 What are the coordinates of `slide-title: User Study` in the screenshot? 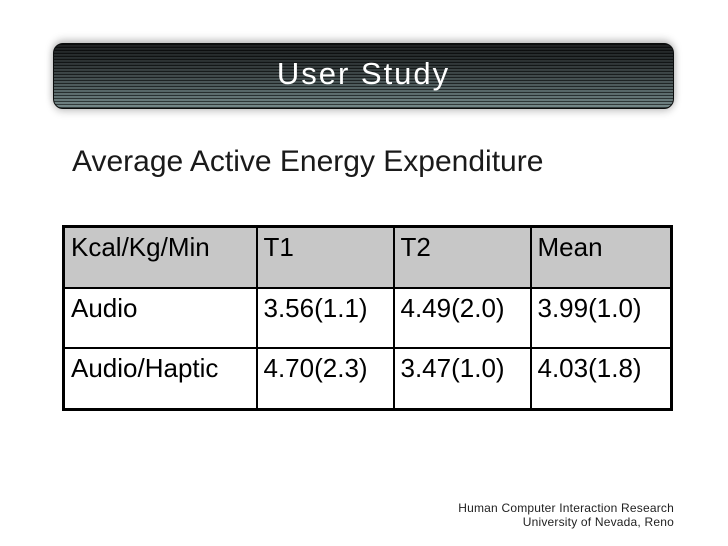 It's located at (363, 73).